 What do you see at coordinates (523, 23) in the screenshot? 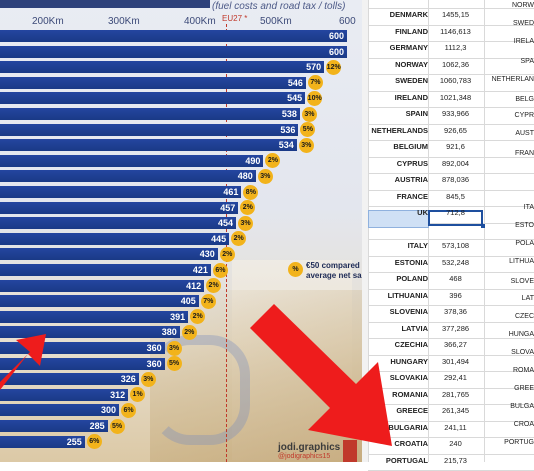
I see `truncated-cell: SWED` at bounding box center [523, 23].